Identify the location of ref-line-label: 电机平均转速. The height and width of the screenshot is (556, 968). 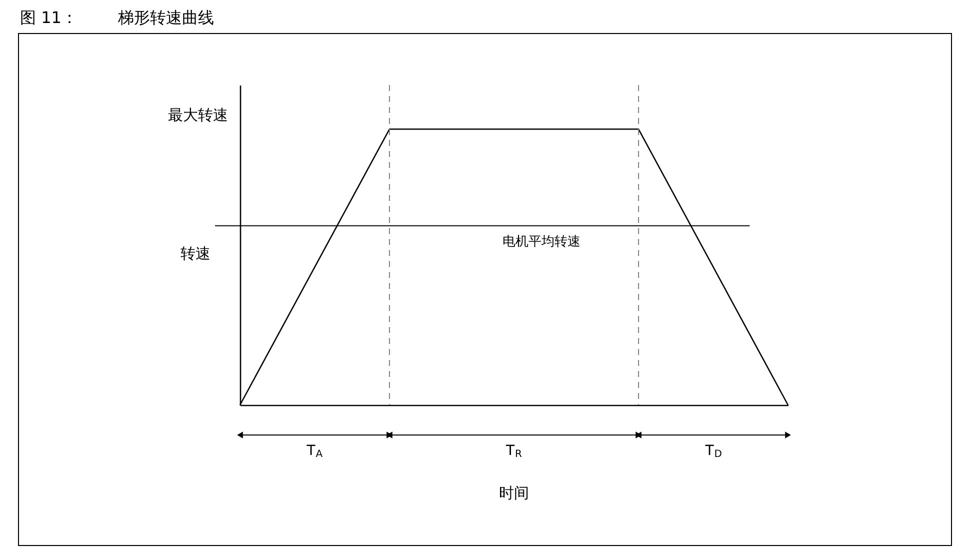
(541, 242).